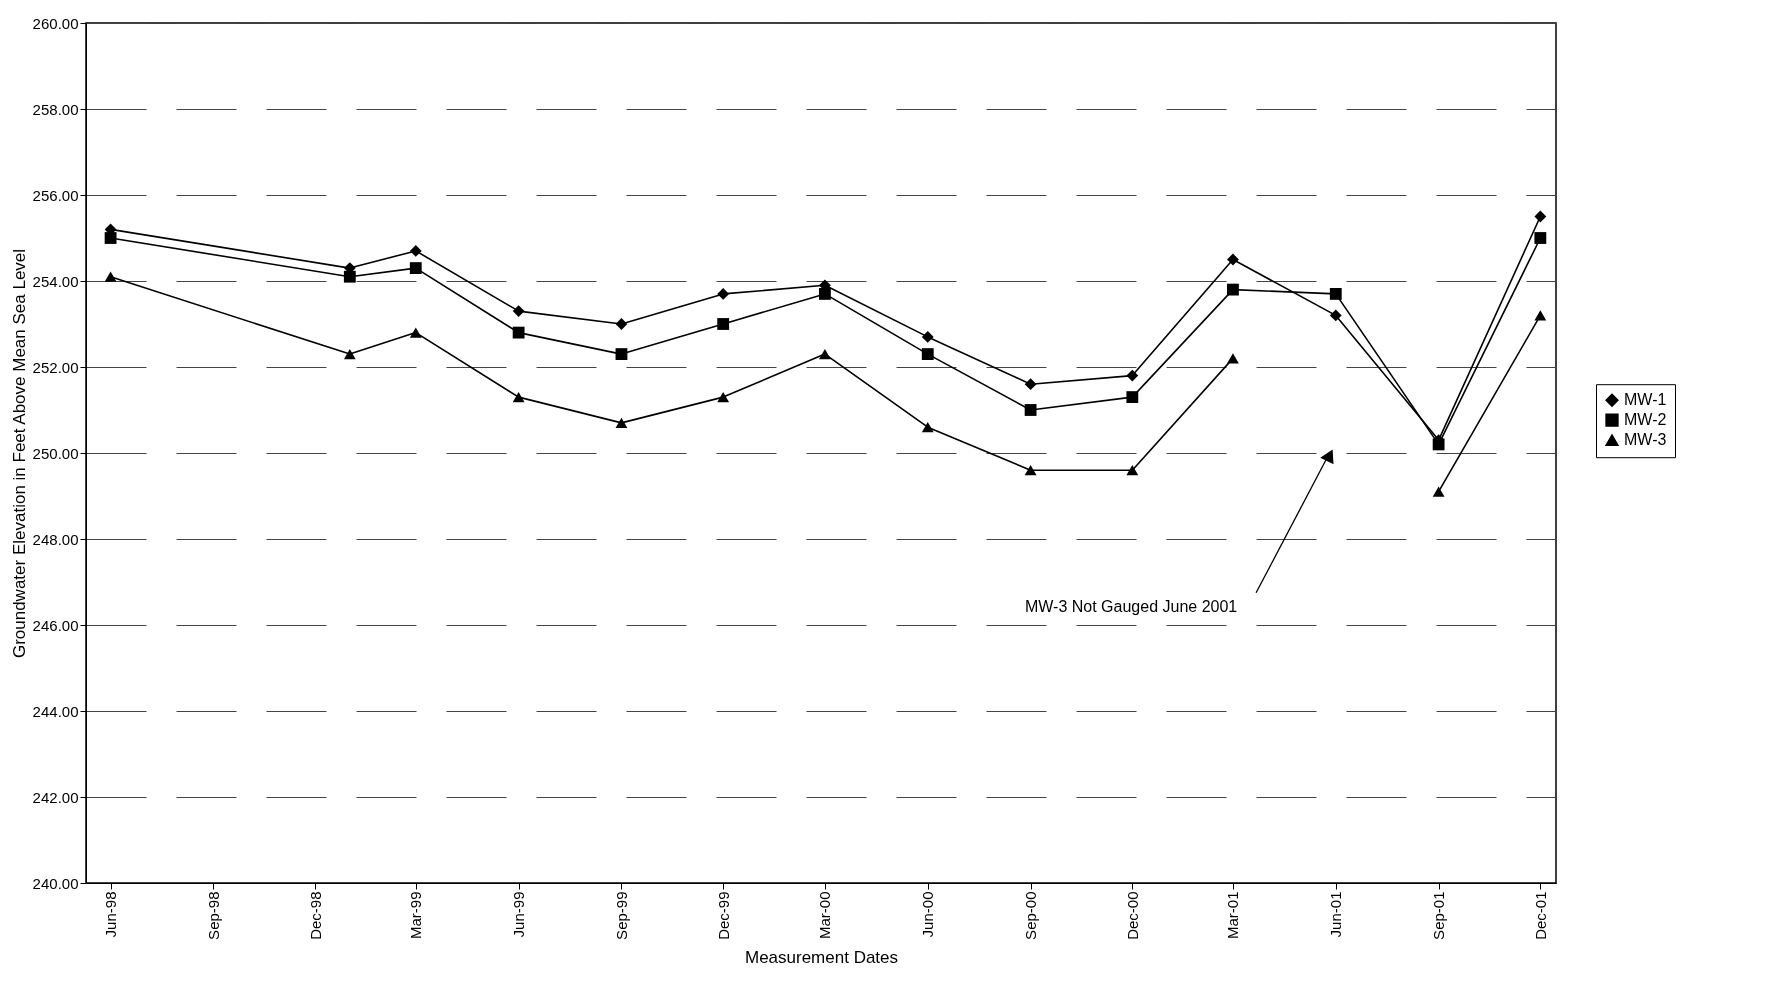  What do you see at coordinates (1645, 420) in the screenshot?
I see `legend-label: MW-2` at bounding box center [1645, 420].